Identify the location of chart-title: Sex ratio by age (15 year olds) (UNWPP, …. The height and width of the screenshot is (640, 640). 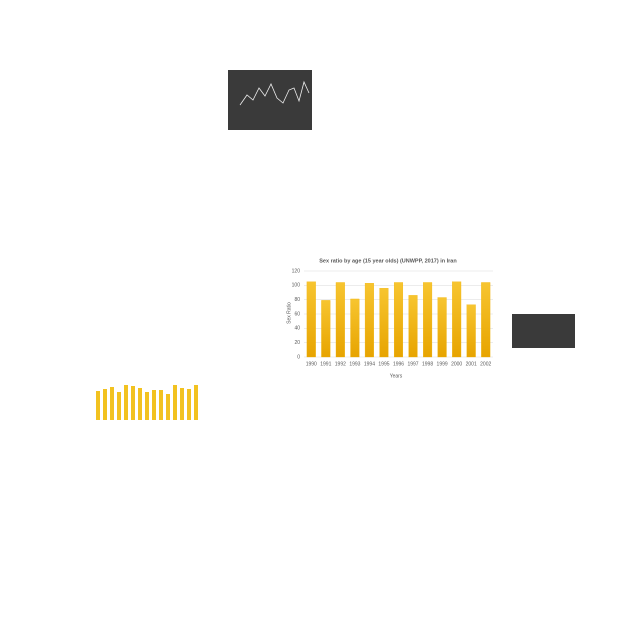
(388, 261).